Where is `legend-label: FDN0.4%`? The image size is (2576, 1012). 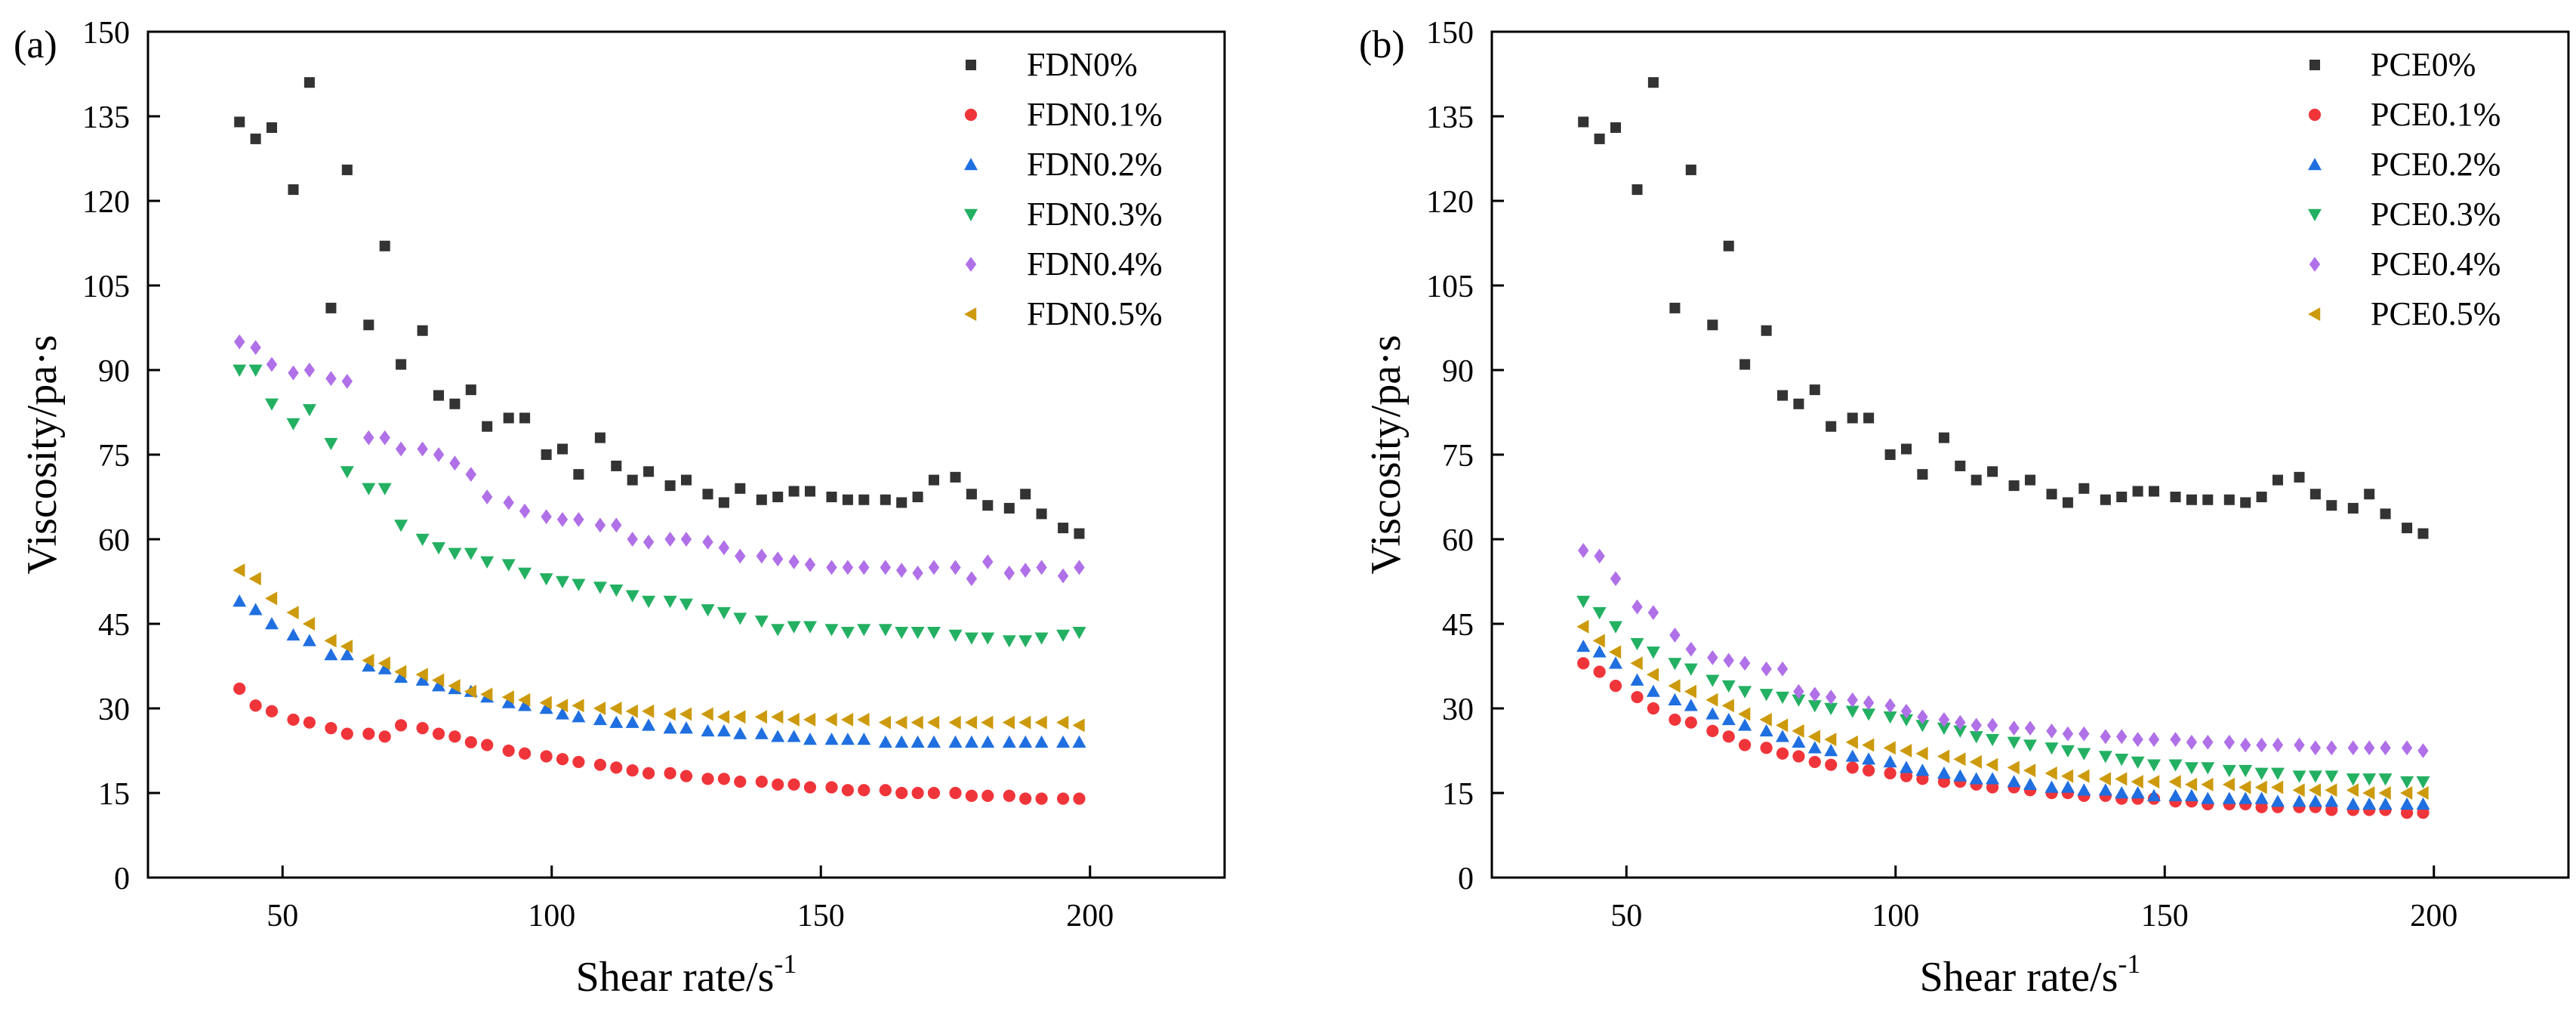 legend-label: FDN0.4% is located at coordinates (1095, 263).